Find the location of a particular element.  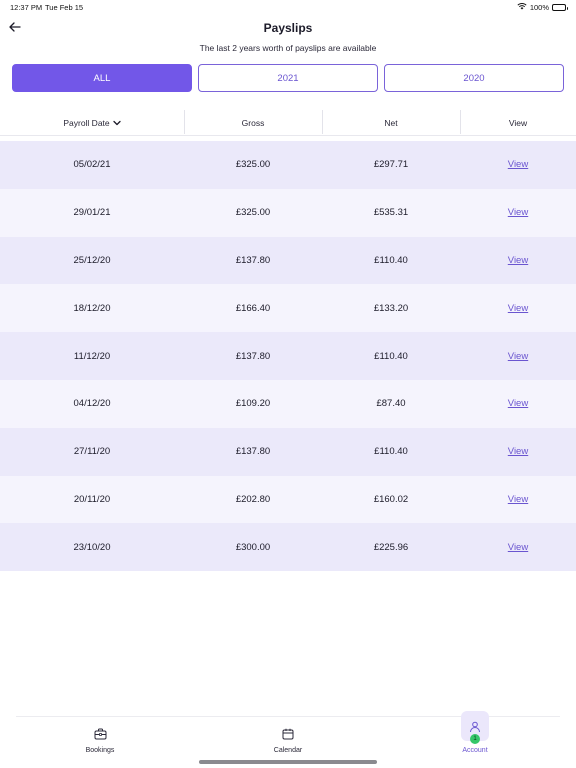

table-row: 04/12/20 £109.20 £87.40 View is located at coordinates (288, 403).